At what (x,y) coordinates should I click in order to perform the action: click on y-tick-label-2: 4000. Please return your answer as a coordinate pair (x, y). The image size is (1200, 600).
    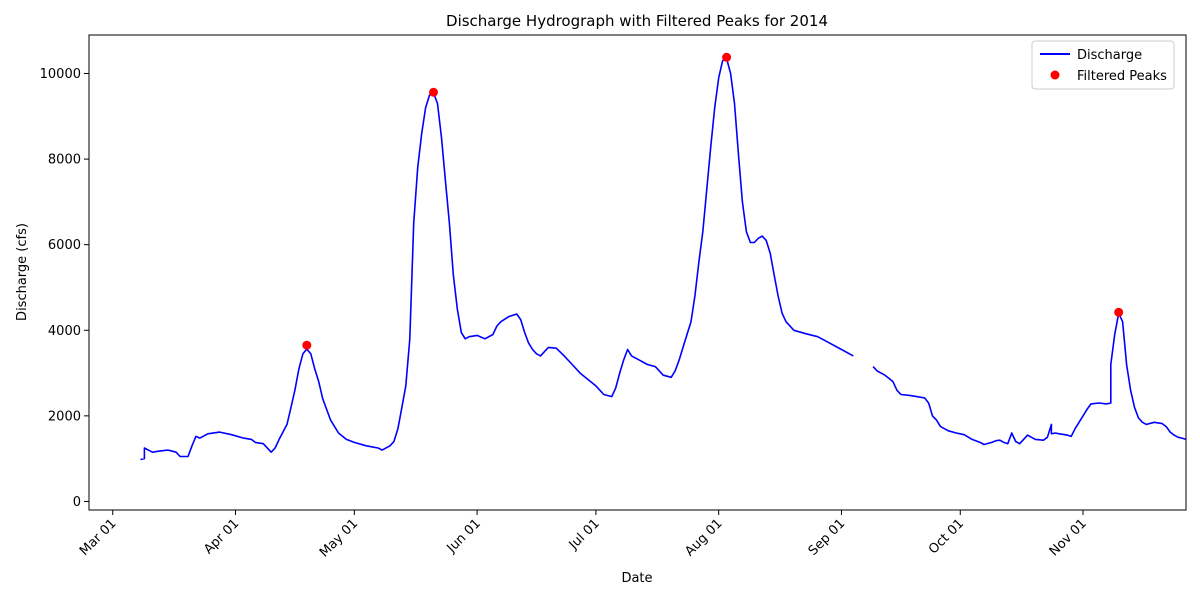
    Looking at the image, I should click on (64, 331).